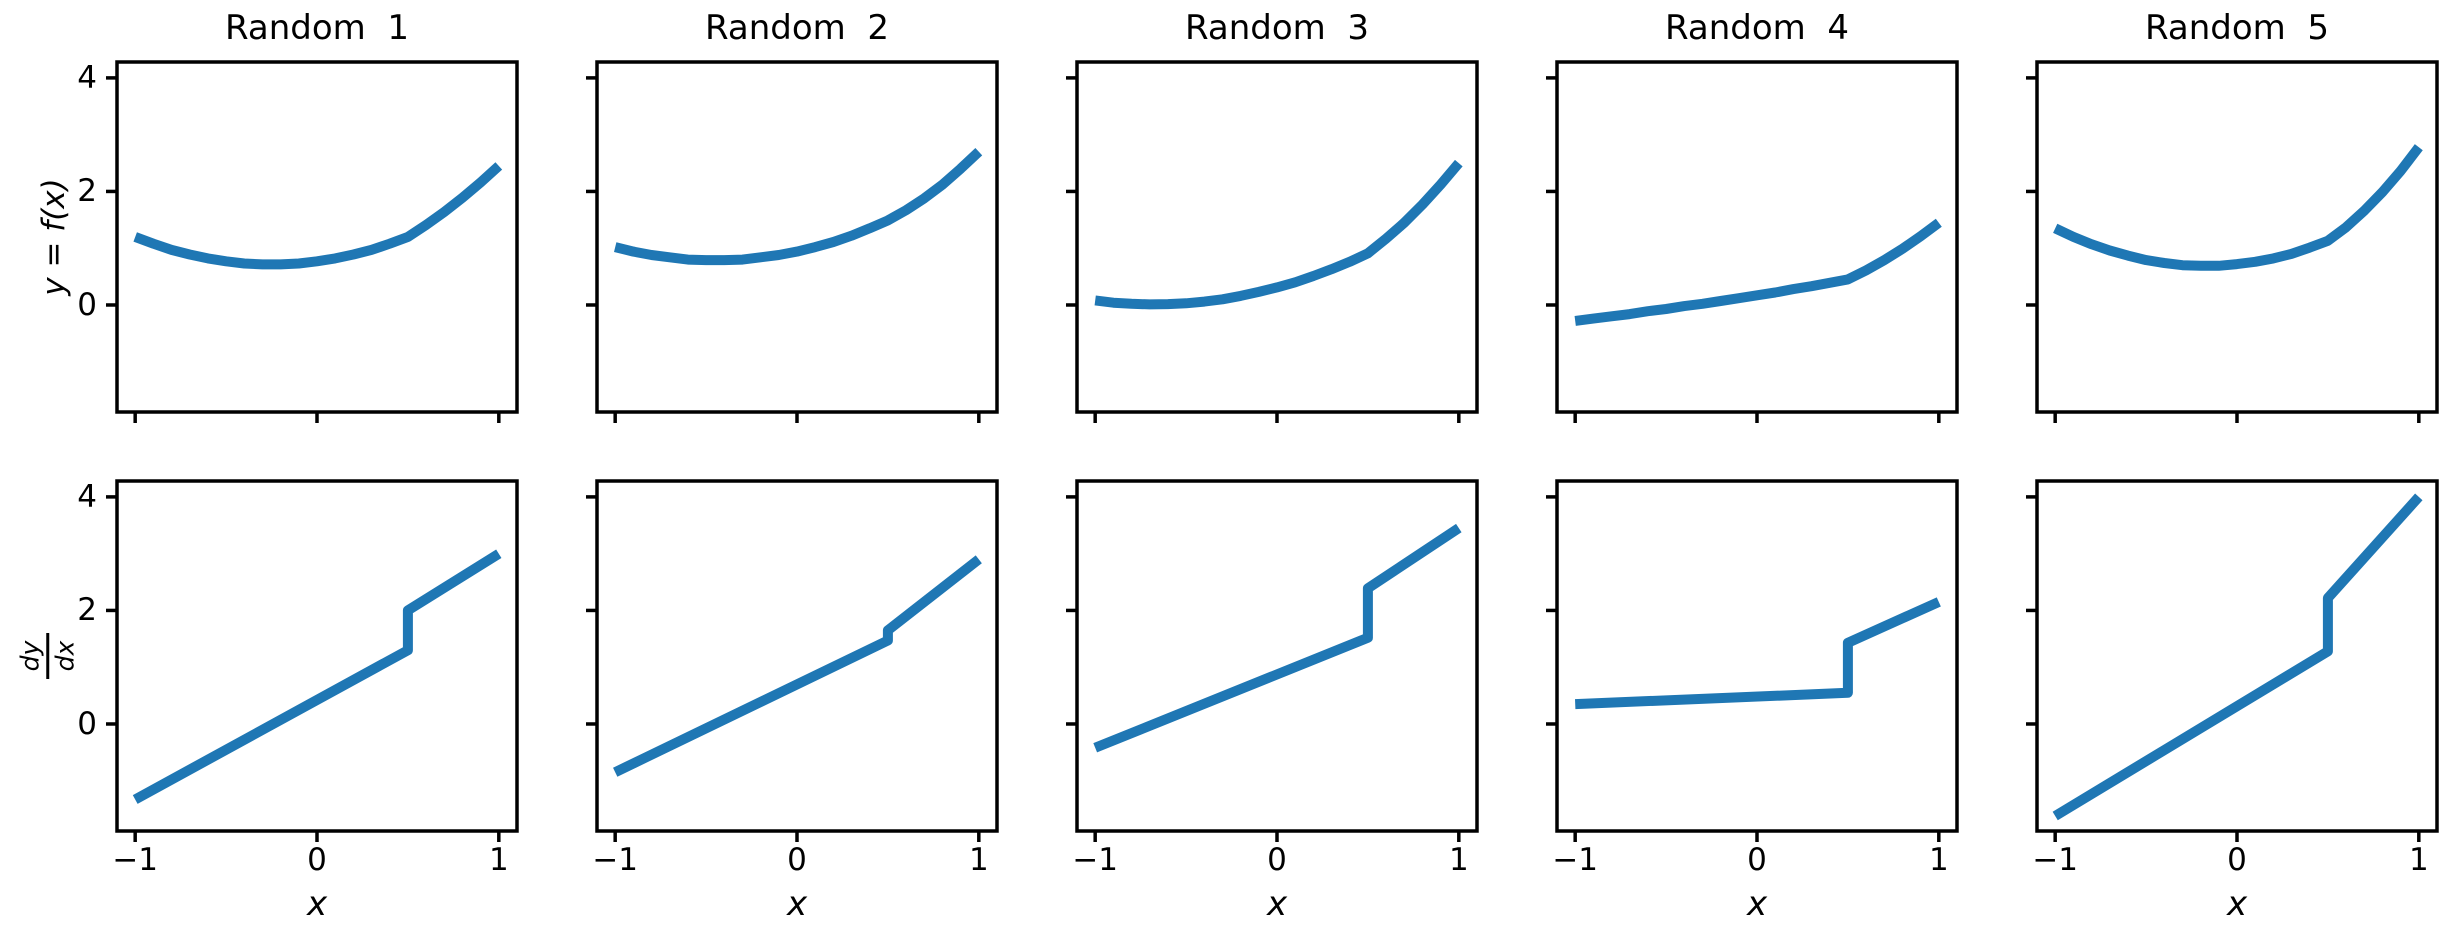 The image size is (2460, 939). I want to click on dydx-numerator: dy, so click(30, 656).